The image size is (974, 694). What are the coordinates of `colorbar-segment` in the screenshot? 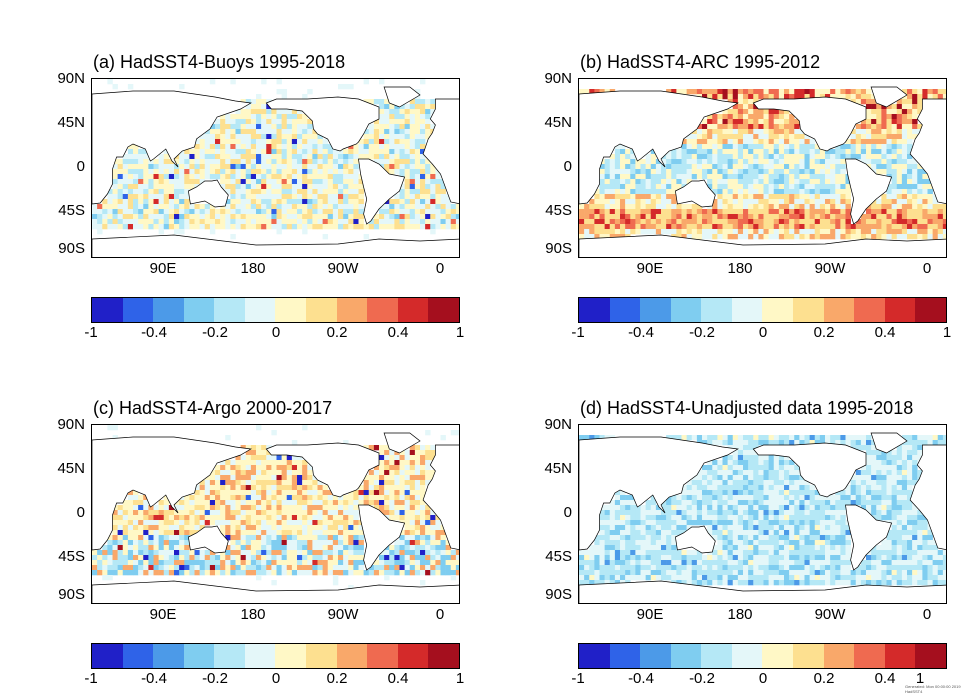 It's located at (900, 310).